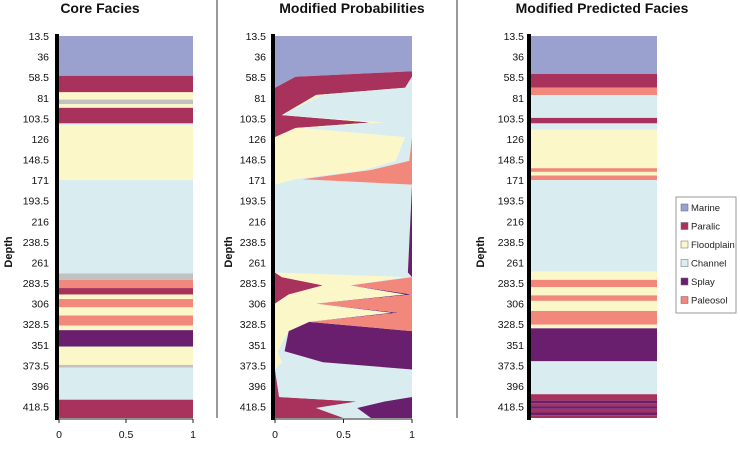 This screenshot has height=449, width=740. Describe the element at coordinates (602, 8) in the screenshot. I see `panel-title-modified-predicted-facies: Modified Predicted Facies` at that location.